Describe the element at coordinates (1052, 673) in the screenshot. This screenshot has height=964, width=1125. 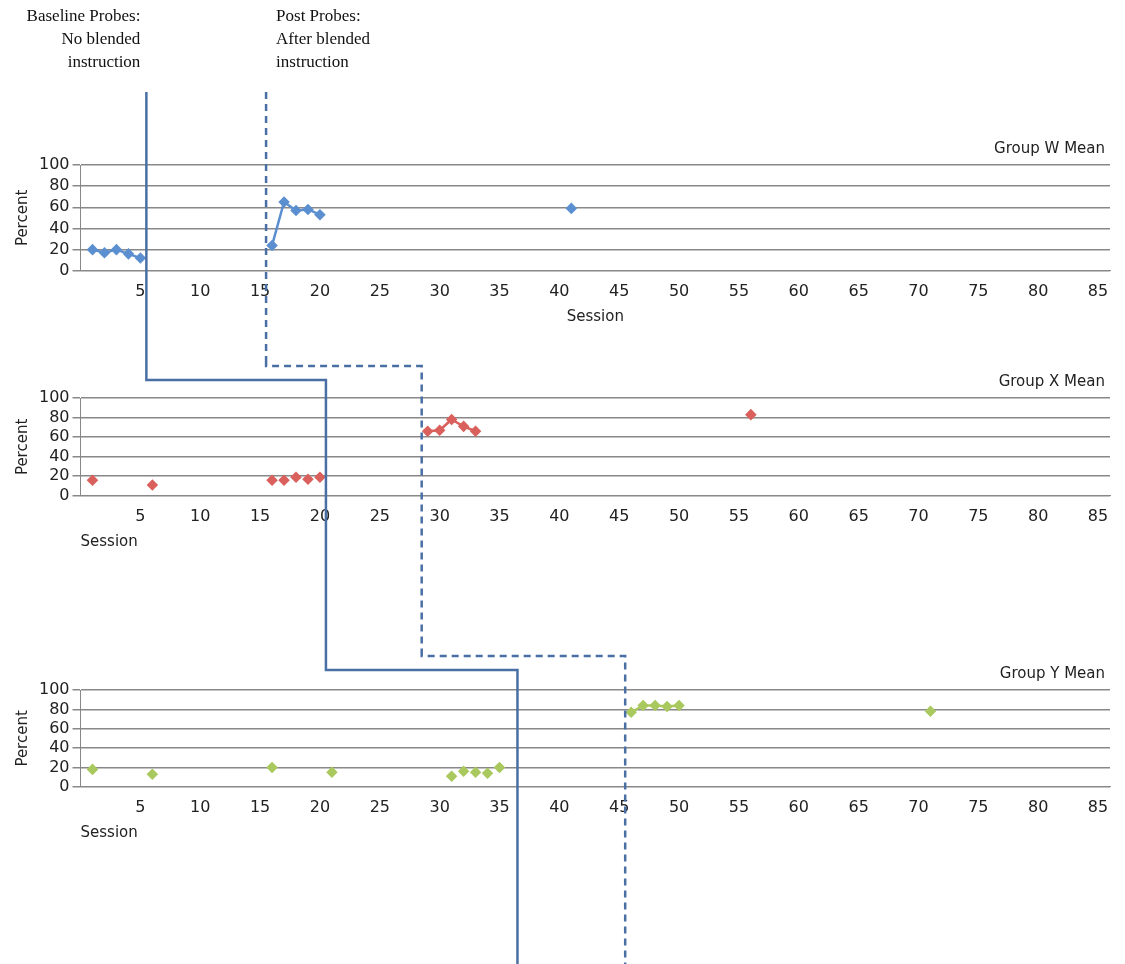
I see `chart-title: Group Y Mean` at that location.